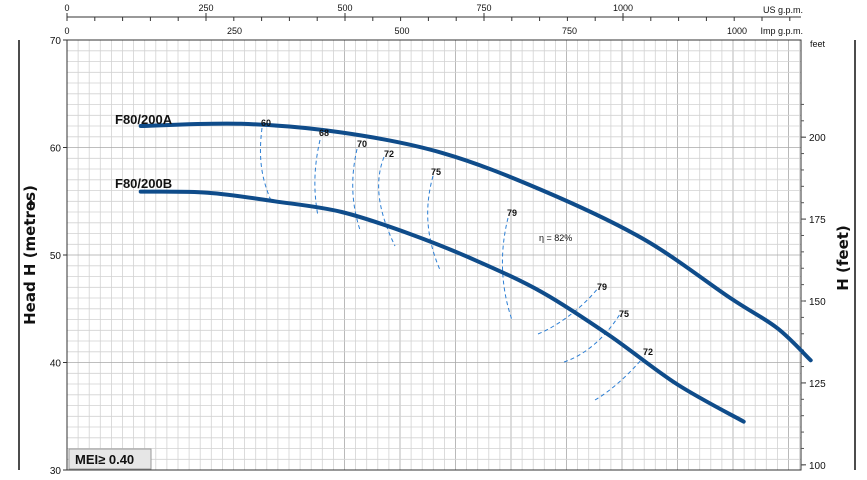 The width and height of the screenshot is (867, 480). I want to click on y-tick-label: 40, so click(56, 364).